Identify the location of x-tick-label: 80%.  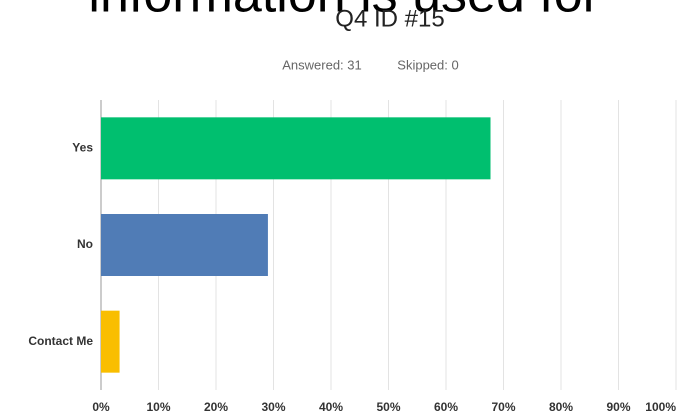
(561, 407).